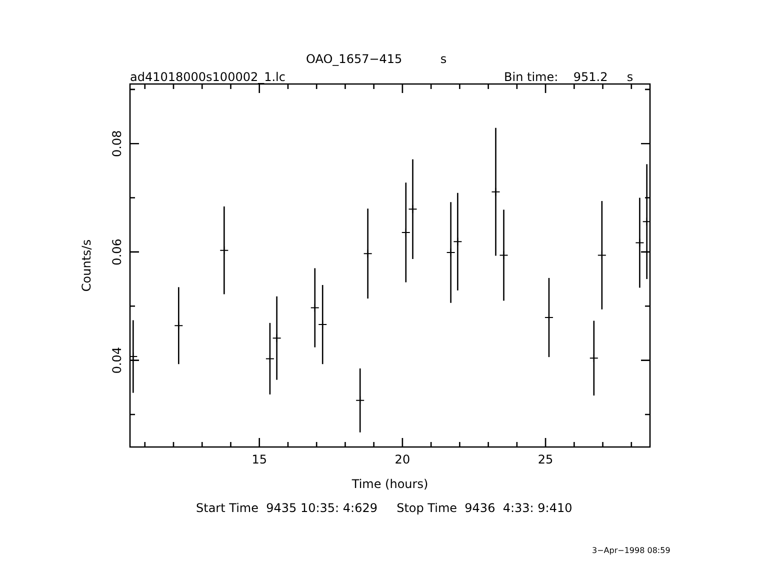  What do you see at coordinates (389, 483) in the screenshot?
I see `x-axis-title: Time (hours)` at bounding box center [389, 483].